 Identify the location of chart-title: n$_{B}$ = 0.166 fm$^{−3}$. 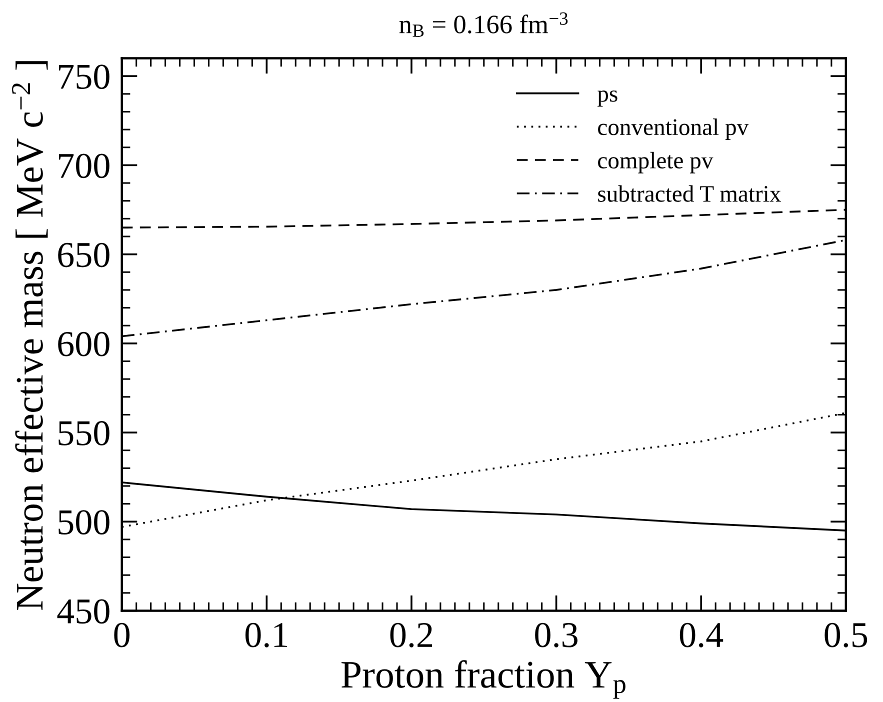
(483, 24).